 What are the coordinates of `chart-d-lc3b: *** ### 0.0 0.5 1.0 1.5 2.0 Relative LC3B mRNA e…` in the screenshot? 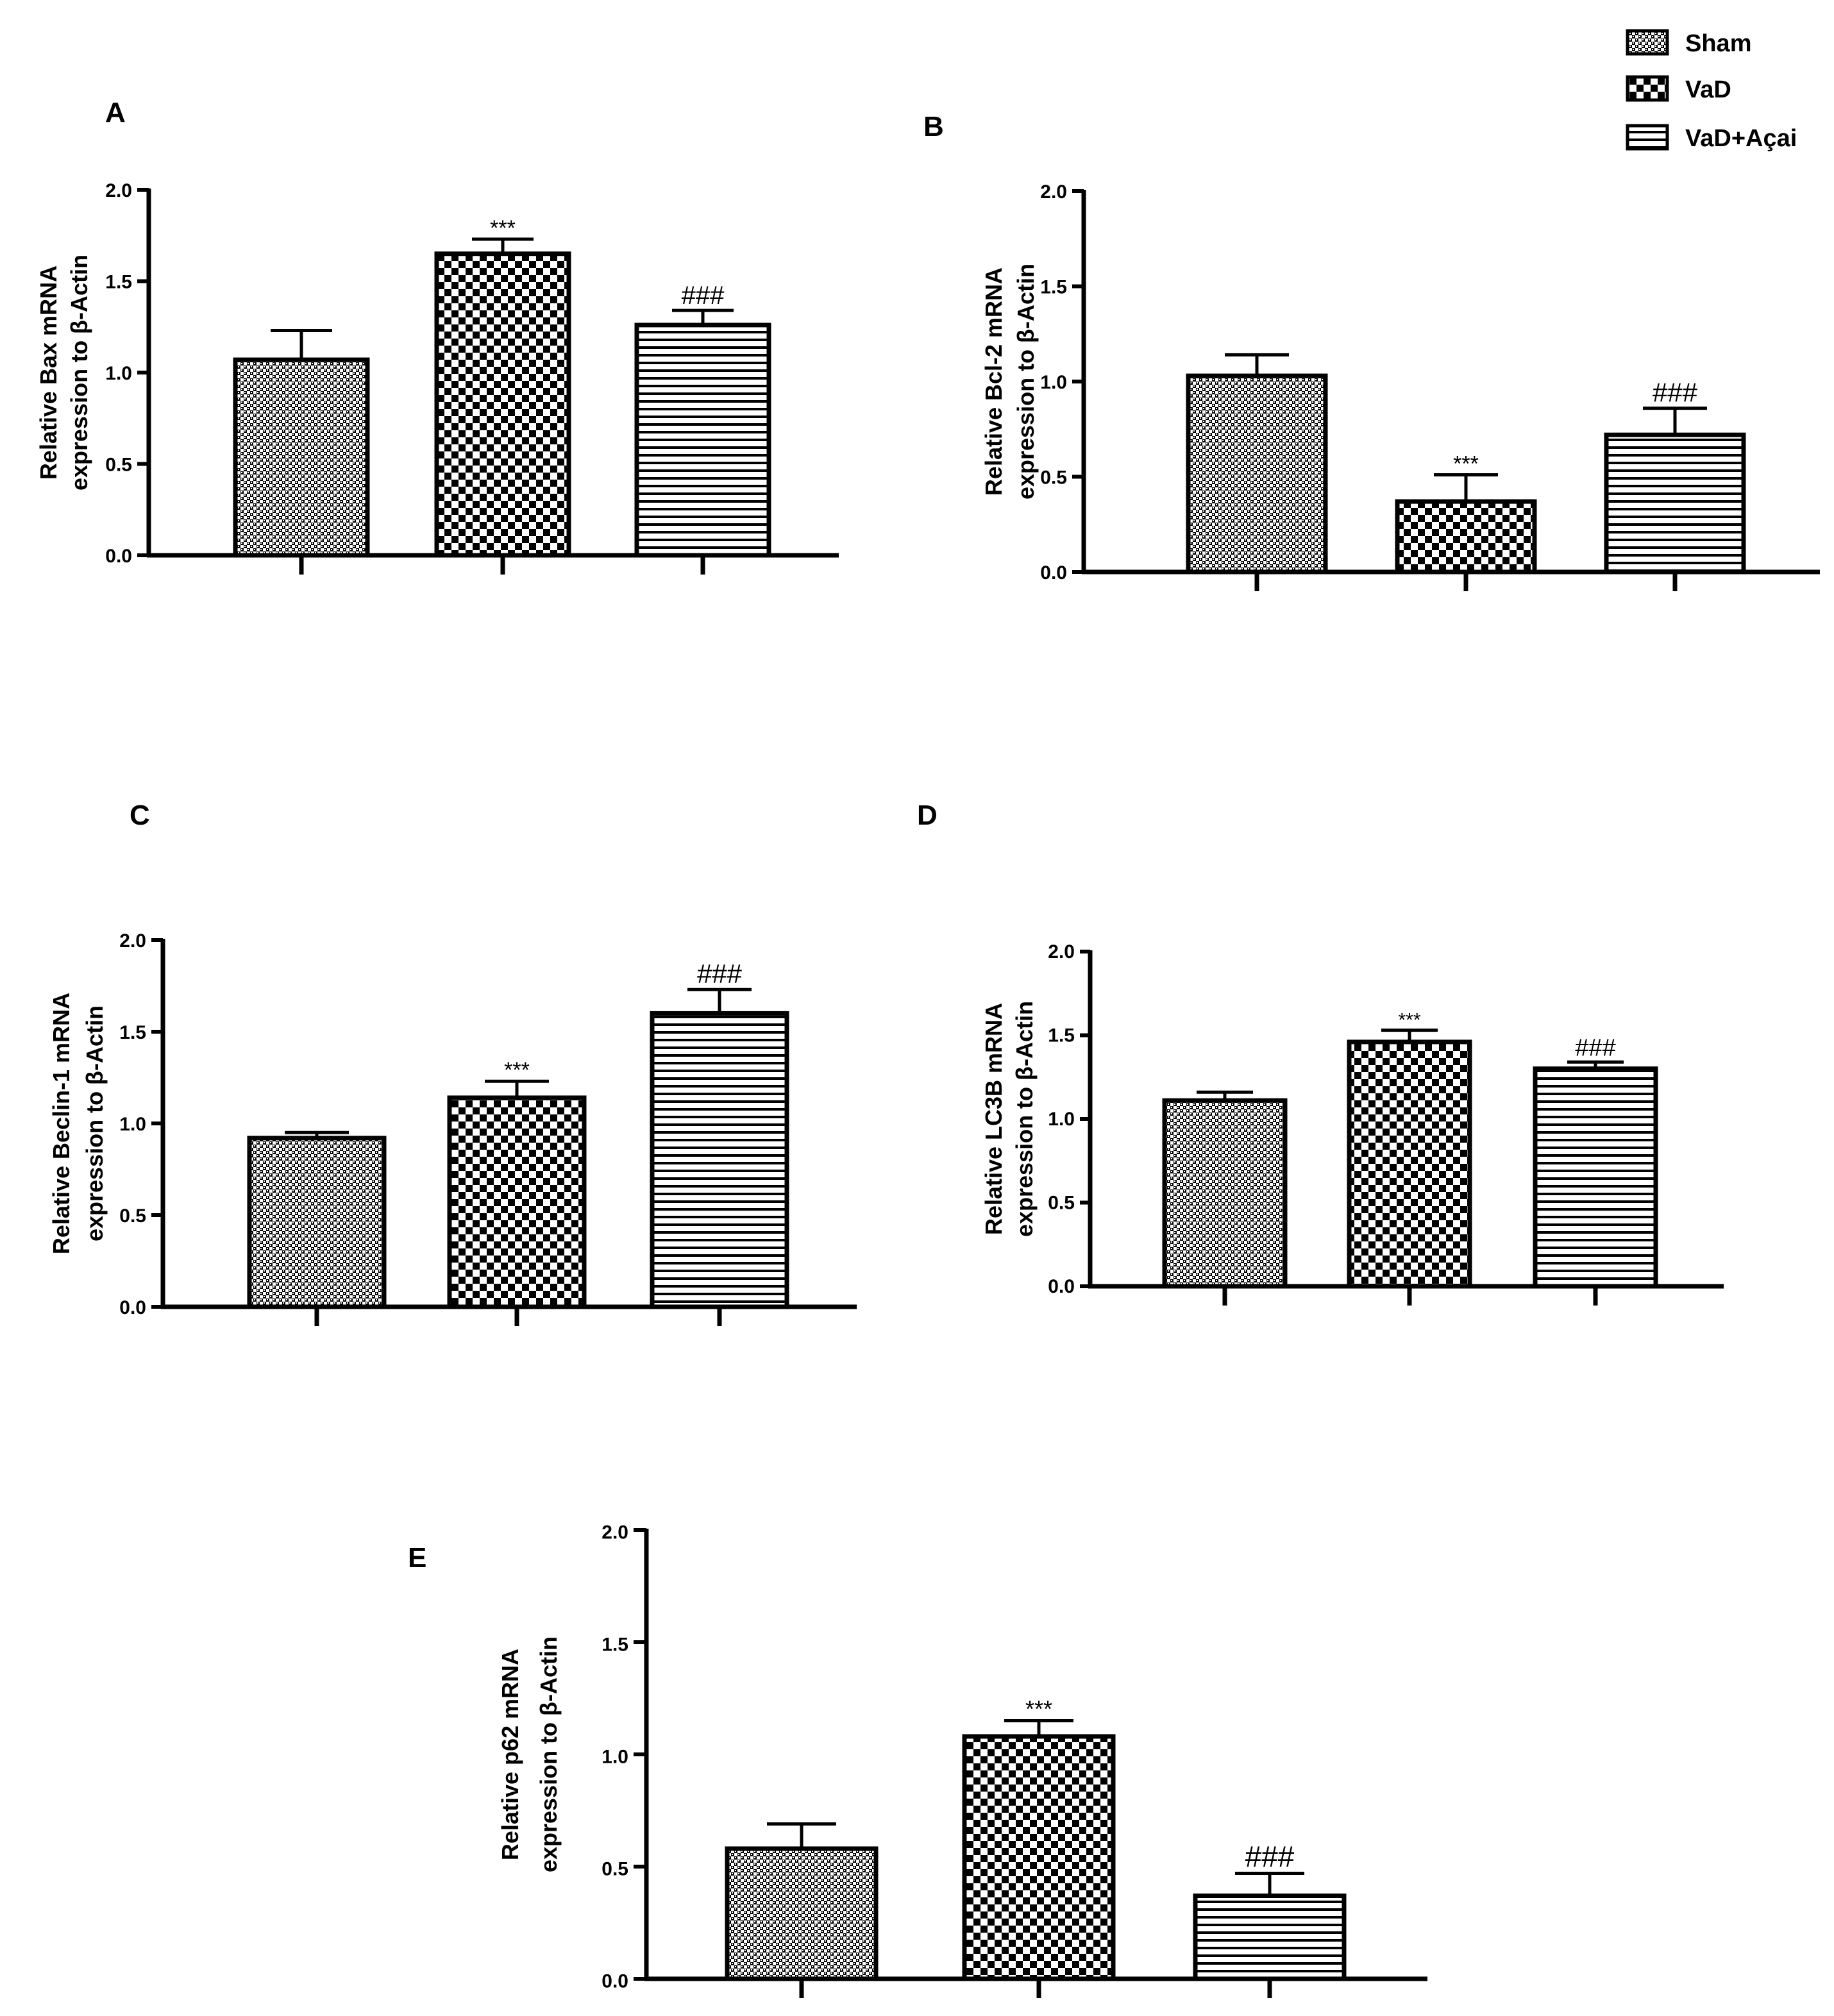 It's located at (1352, 1123).